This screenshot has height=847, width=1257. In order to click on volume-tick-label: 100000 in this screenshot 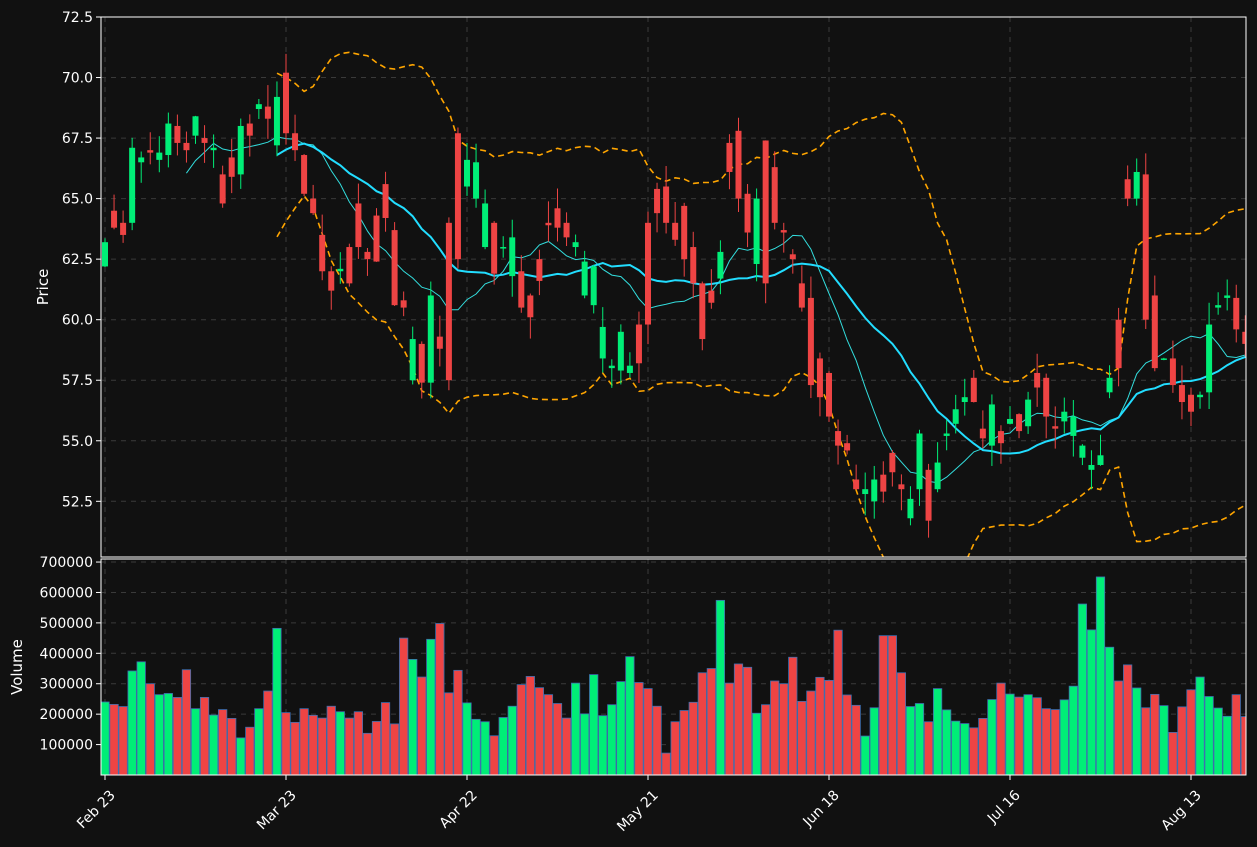, I will do `click(66, 746)`.